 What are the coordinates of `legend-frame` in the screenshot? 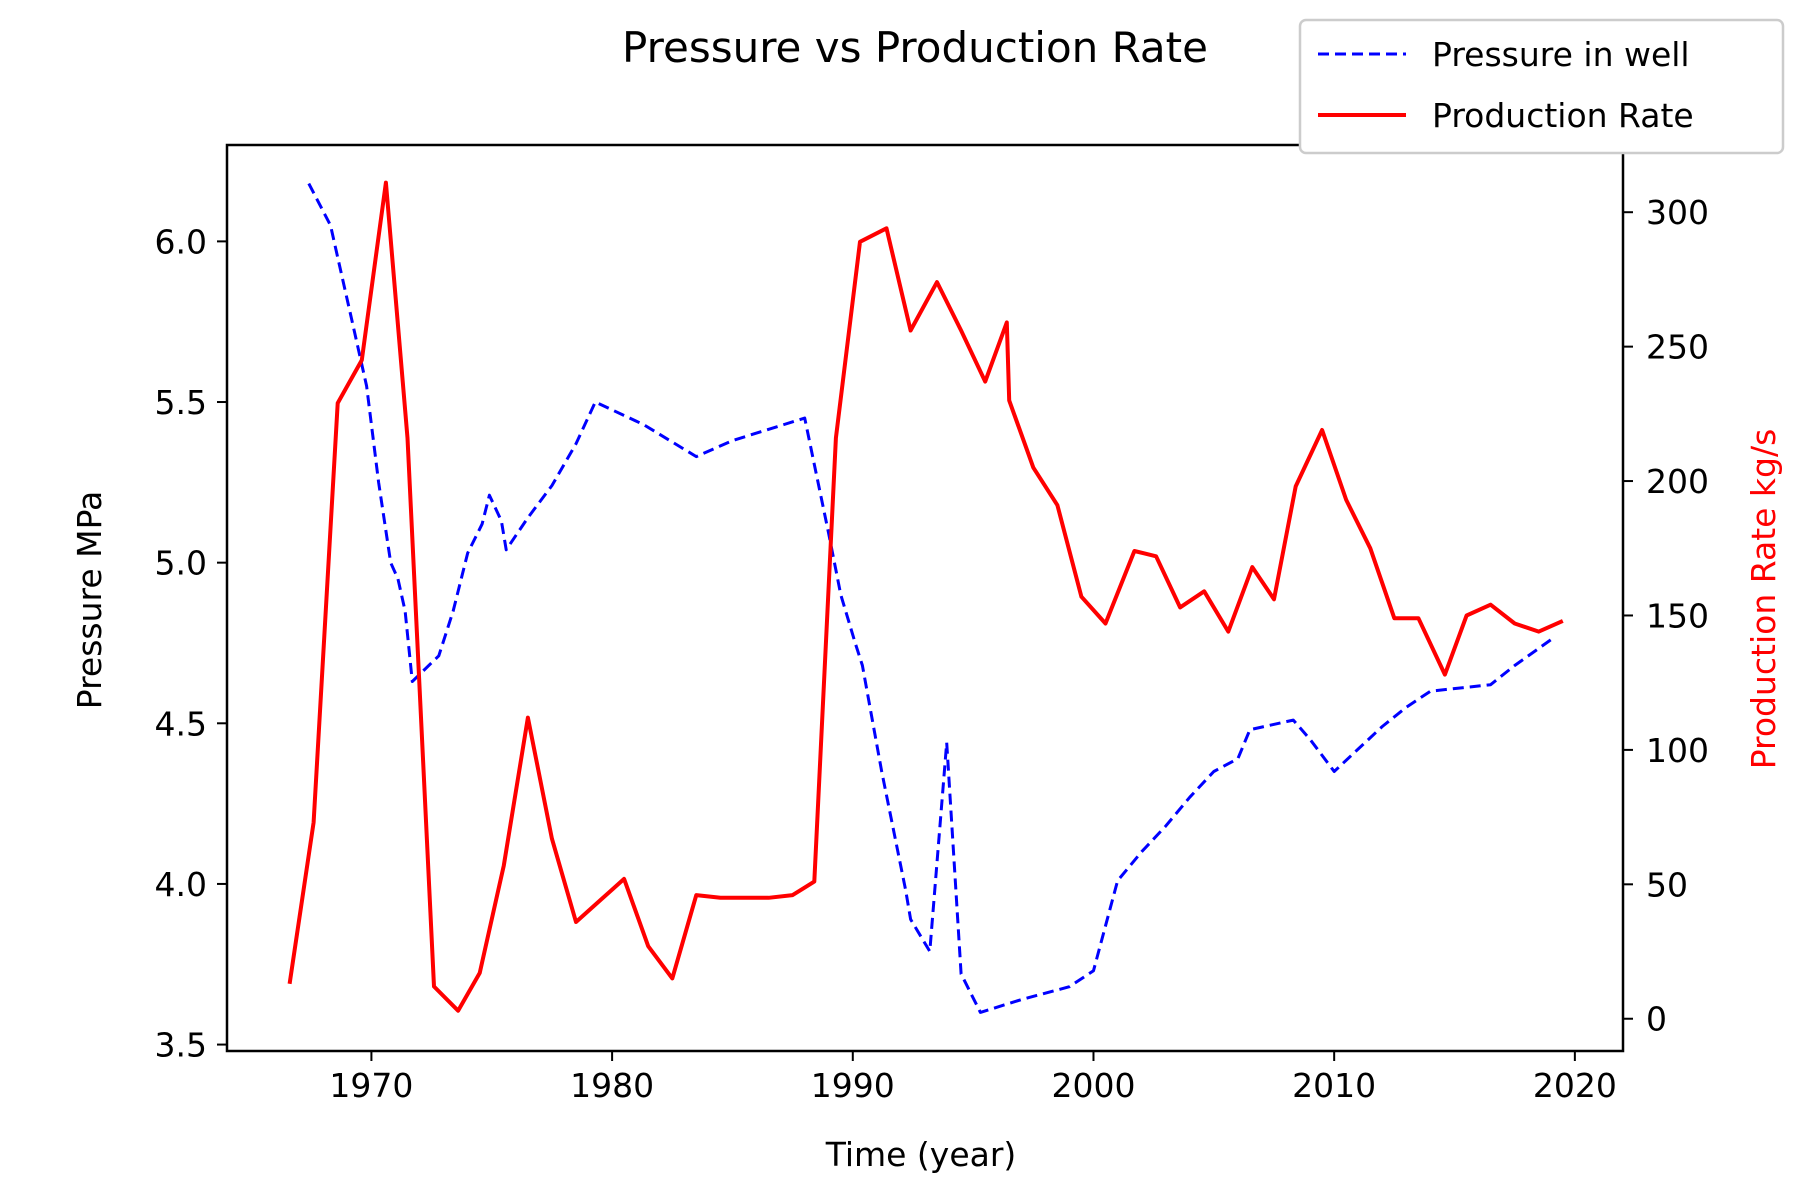 It's located at (1541, 86).